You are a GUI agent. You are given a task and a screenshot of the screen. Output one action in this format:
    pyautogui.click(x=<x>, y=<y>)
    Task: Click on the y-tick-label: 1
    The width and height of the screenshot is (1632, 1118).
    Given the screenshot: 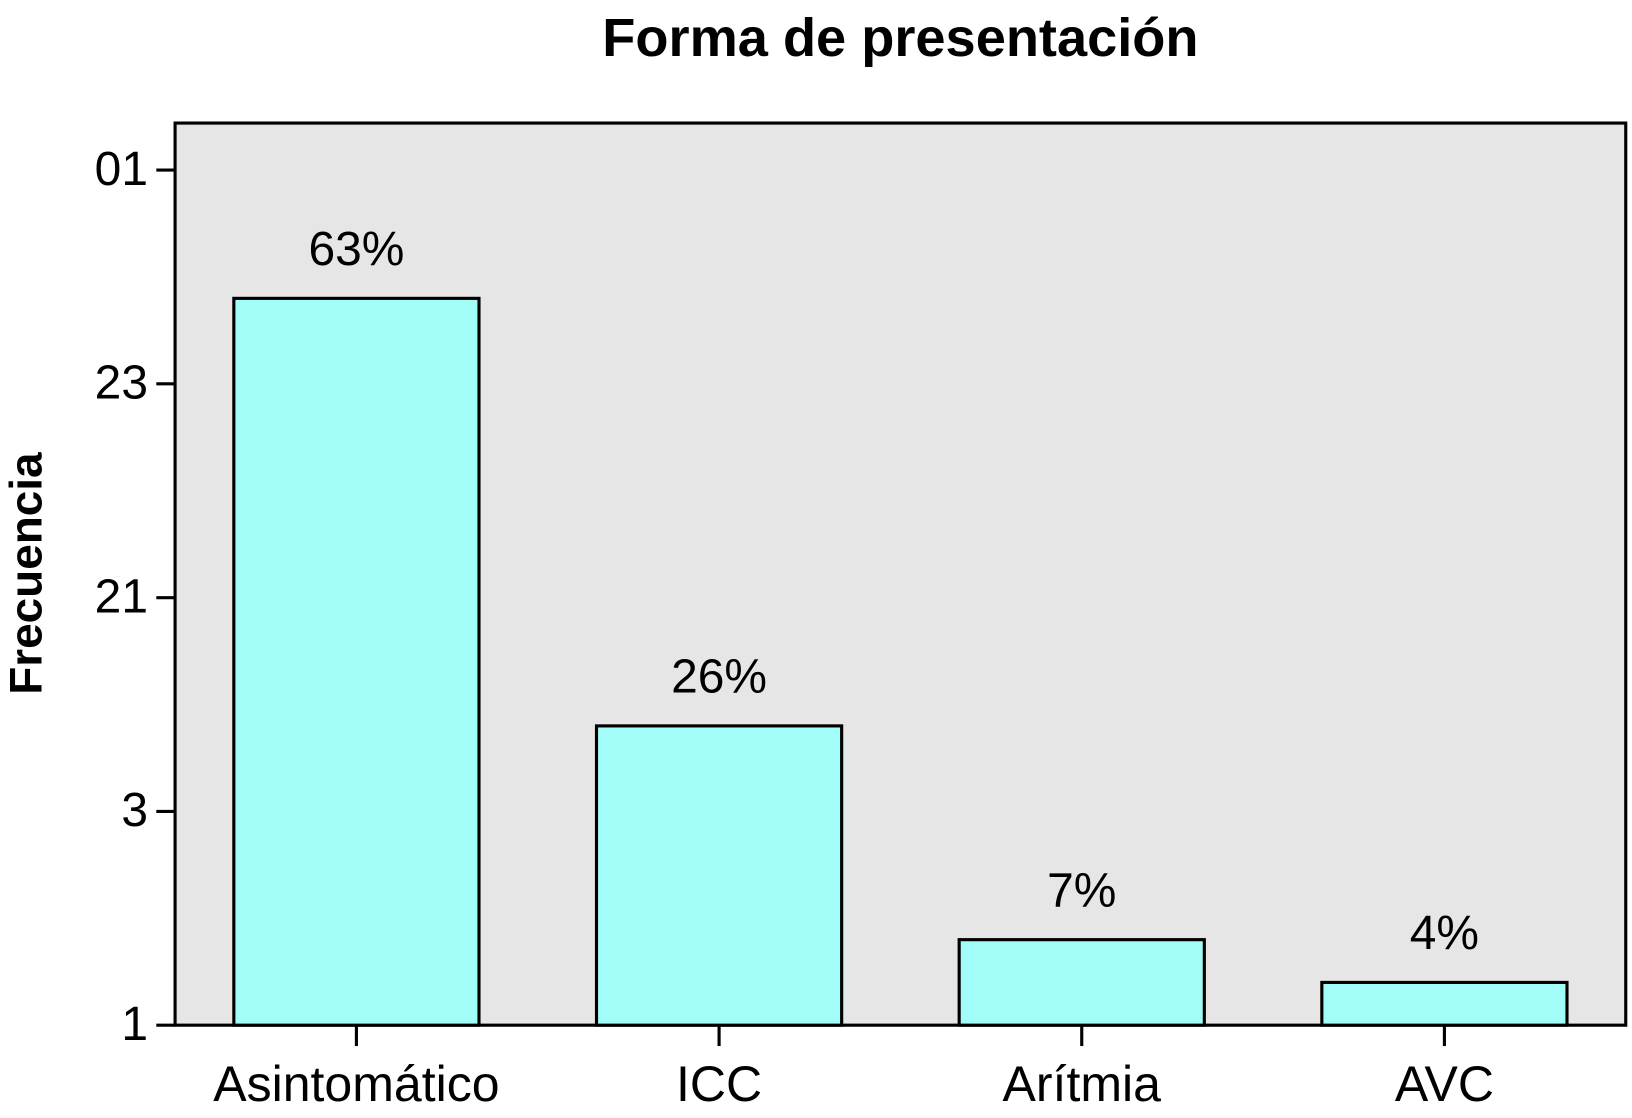 What is the action you would take?
    pyautogui.click(x=134, y=1024)
    